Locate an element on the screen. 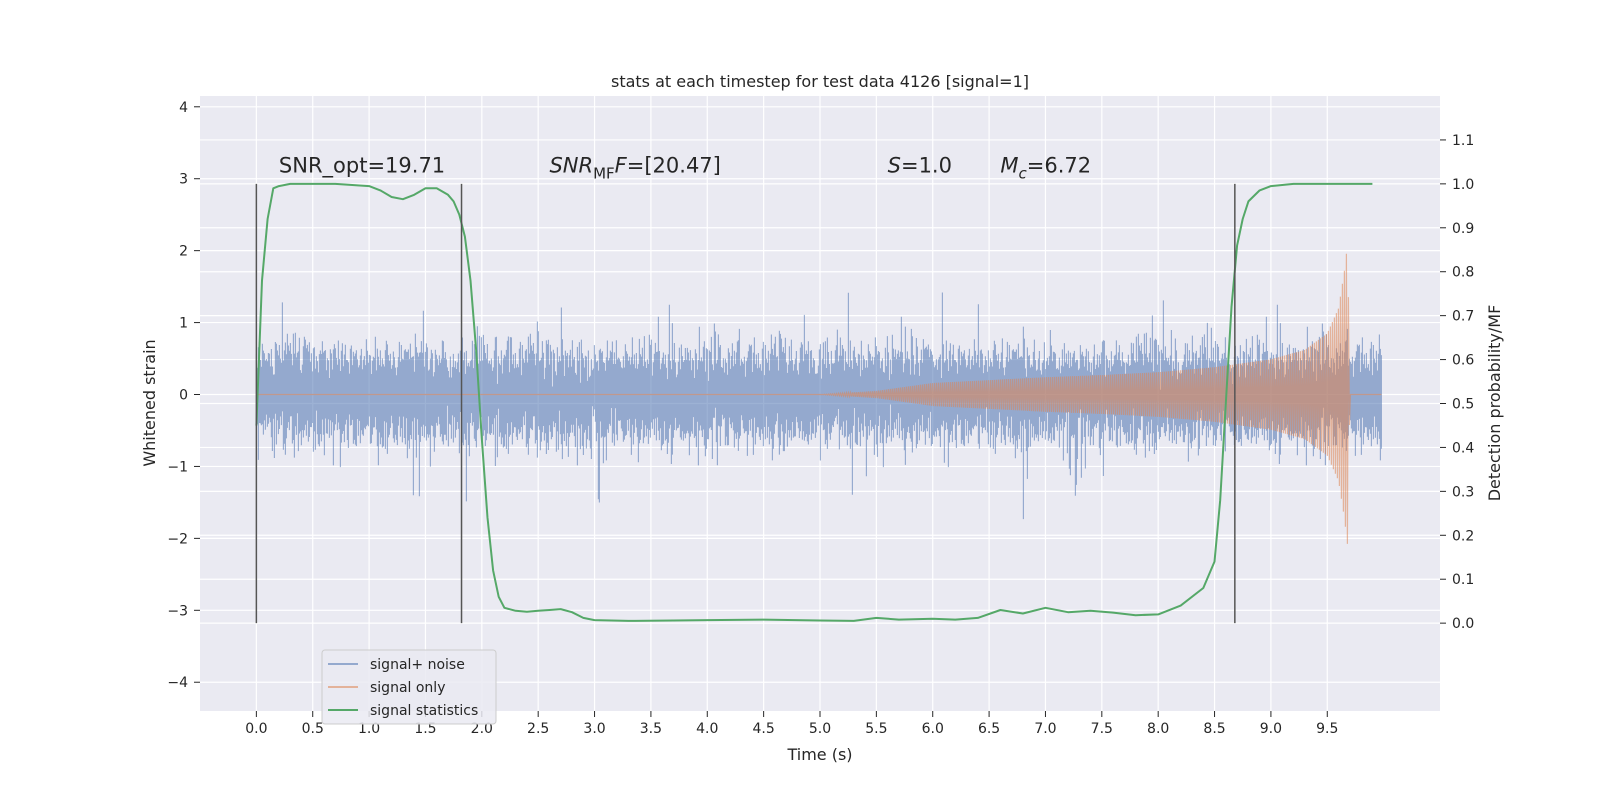 The width and height of the screenshot is (1600, 804). x-tick-label: 4.5 is located at coordinates (764, 729).